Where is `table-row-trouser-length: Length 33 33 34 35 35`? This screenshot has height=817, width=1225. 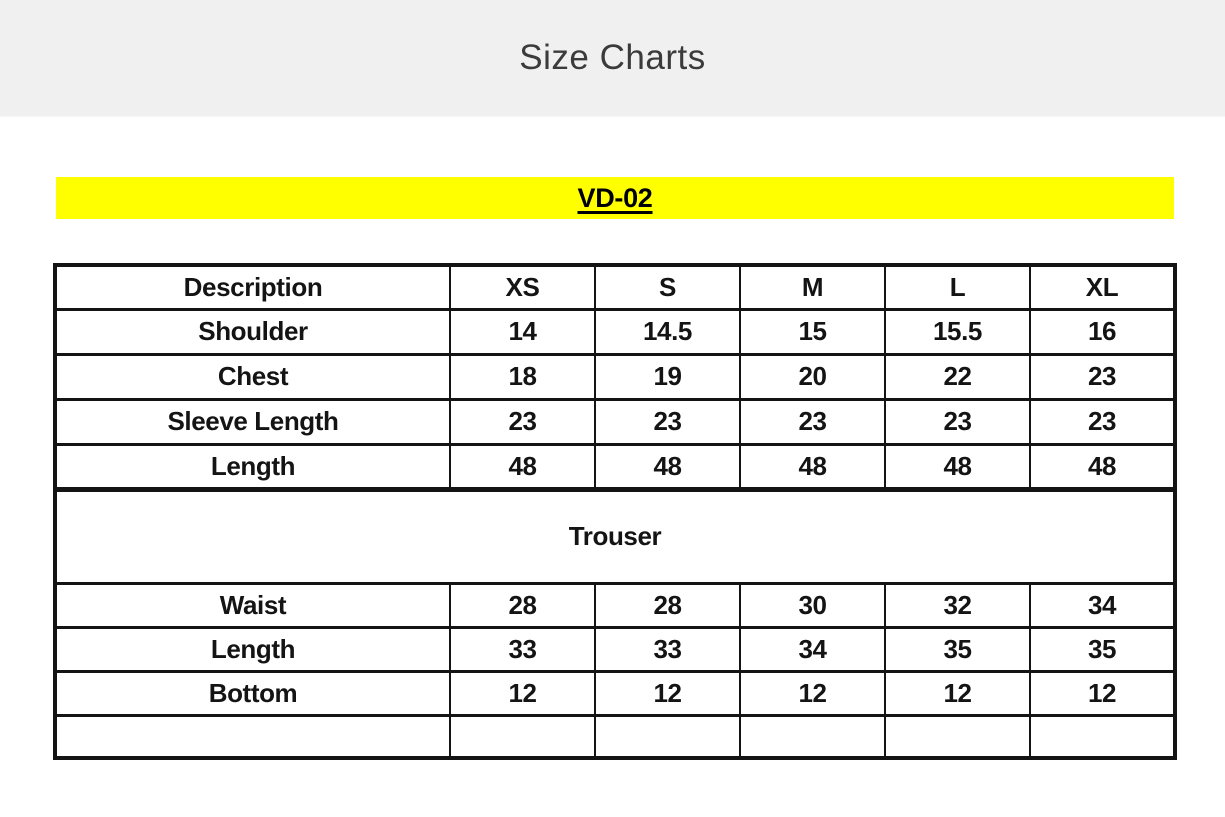 table-row-trouser-length: Length 33 33 34 35 35 is located at coordinates (615, 649).